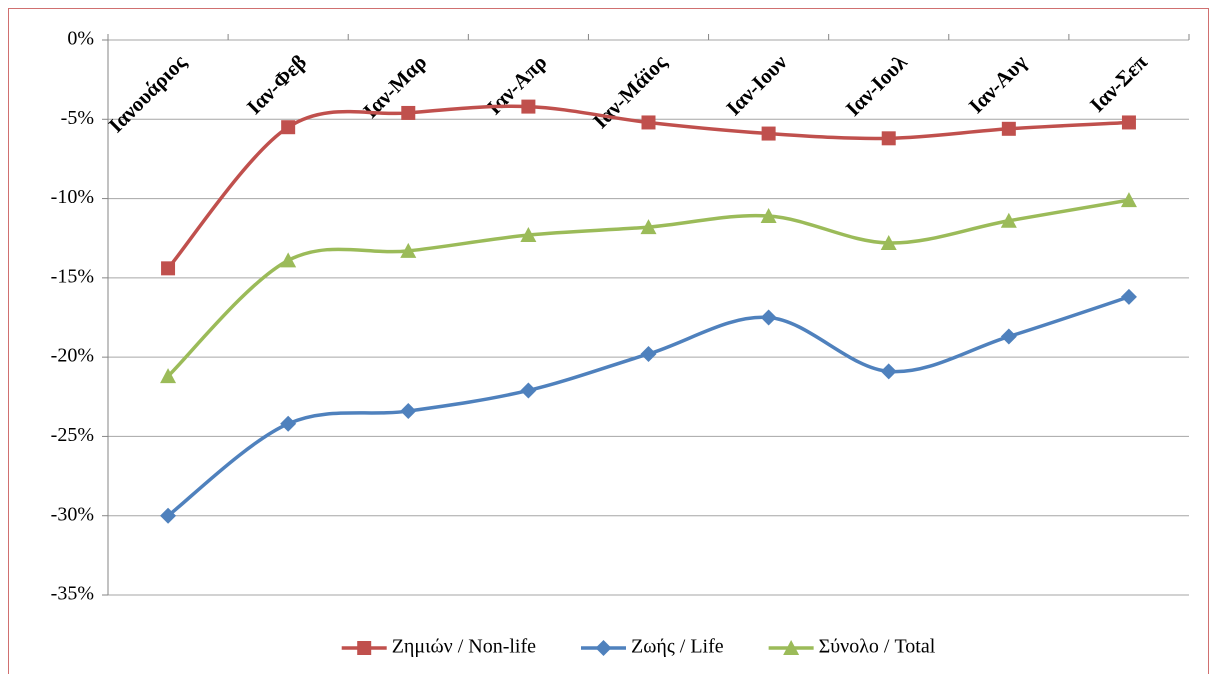 The height and width of the screenshot is (674, 1209). What do you see at coordinates (77, 118) in the screenshot?
I see `y-tick-label: -5%` at bounding box center [77, 118].